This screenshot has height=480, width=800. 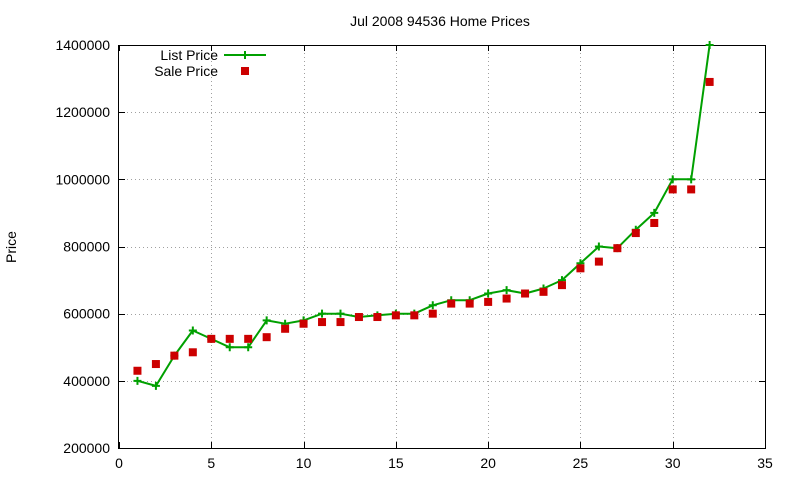 I want to click on y-tick-label: 600000, so click(x=86, y=314).